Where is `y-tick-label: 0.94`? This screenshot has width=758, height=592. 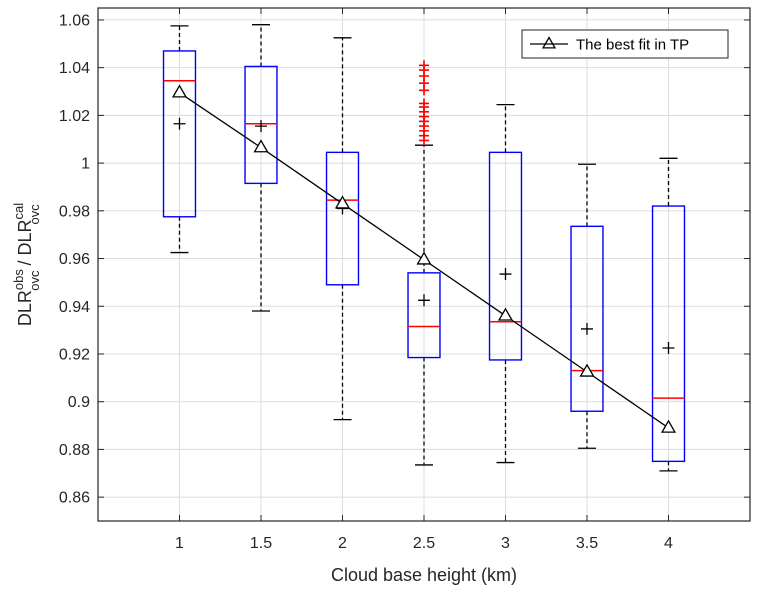 y-tick-label: 0.94 is located at coordinates (74, 307).